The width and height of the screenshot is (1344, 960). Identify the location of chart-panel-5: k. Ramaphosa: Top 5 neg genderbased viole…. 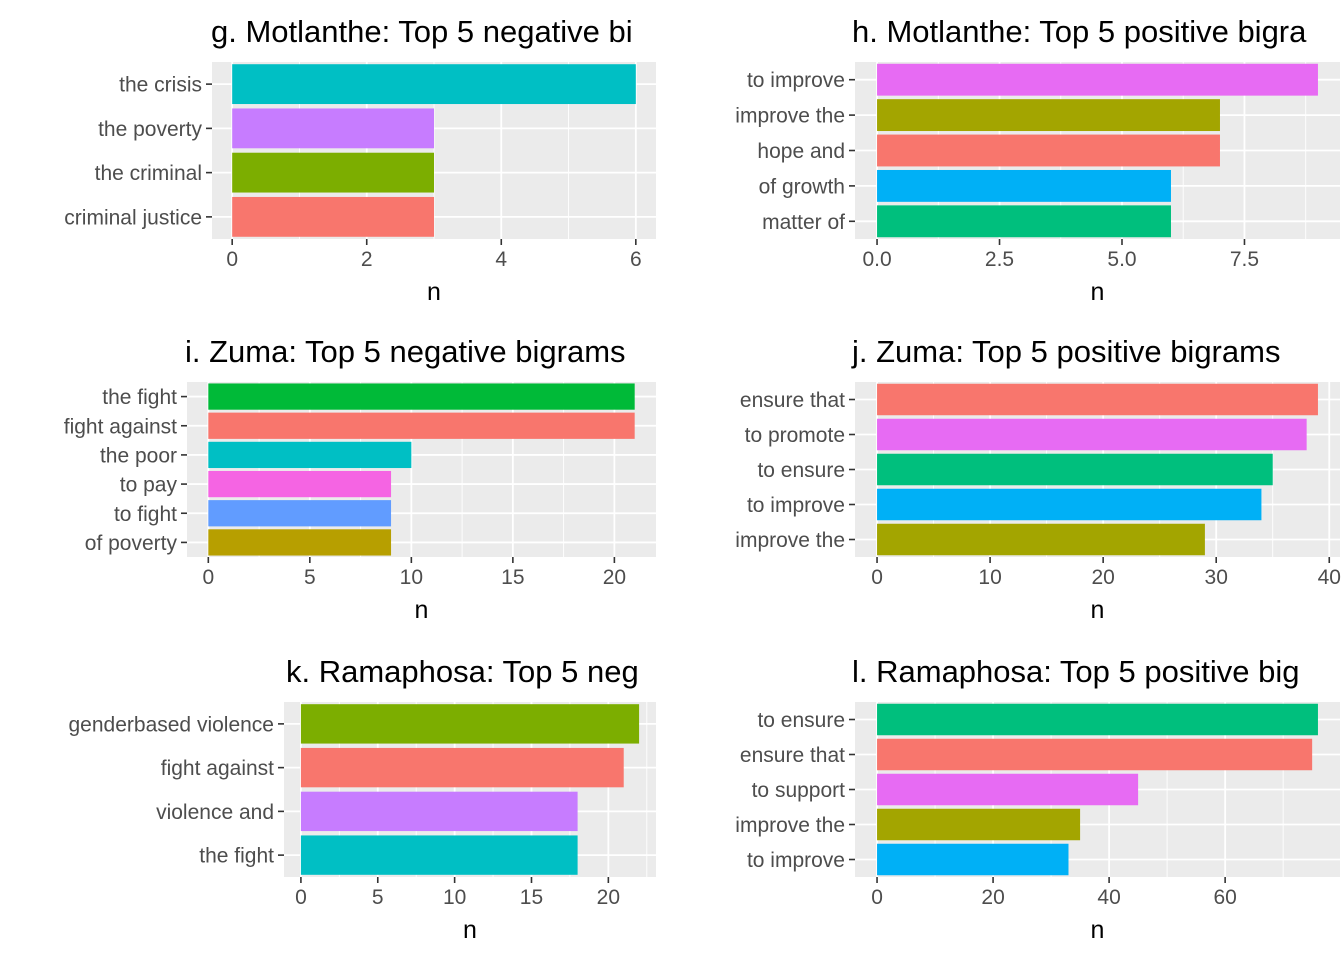
(362, 799).